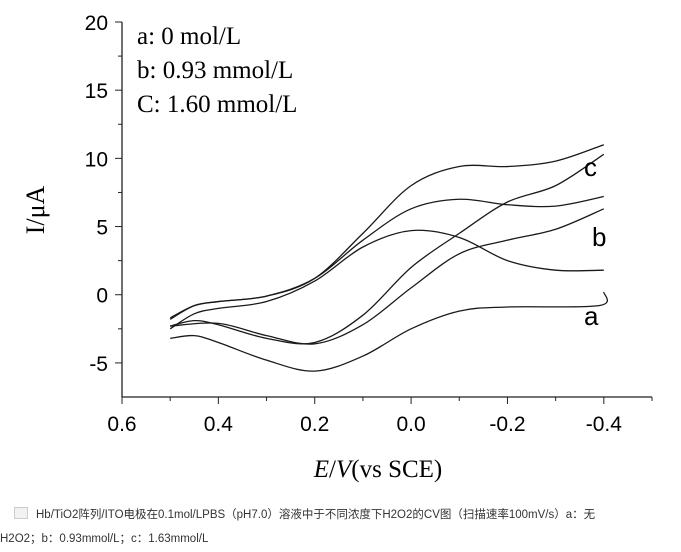  I want to click on image-icon, so click(21, 513).